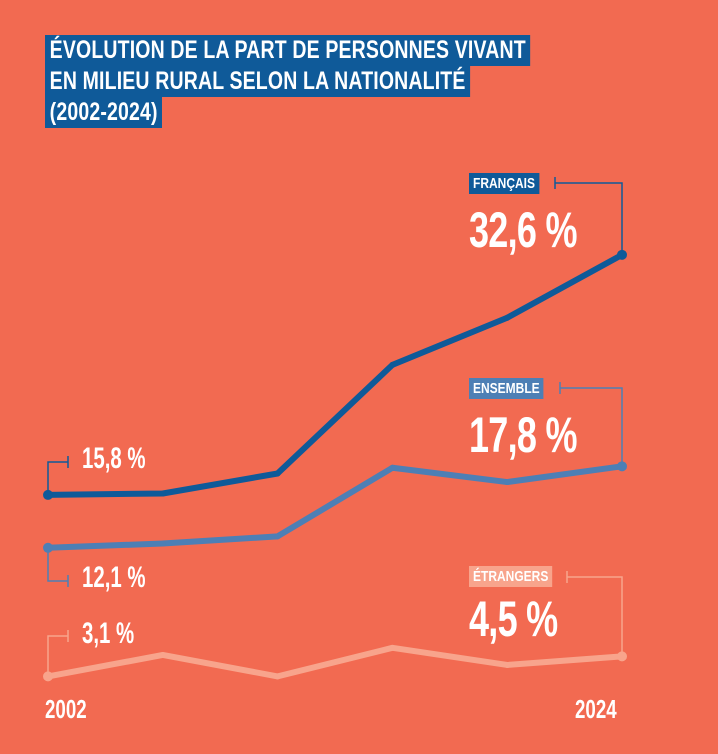  What do you see at coordinates (104, 112) in the screenshot?
I see `title-line-3: (2002-2024)` at bounding box center [104, 112].